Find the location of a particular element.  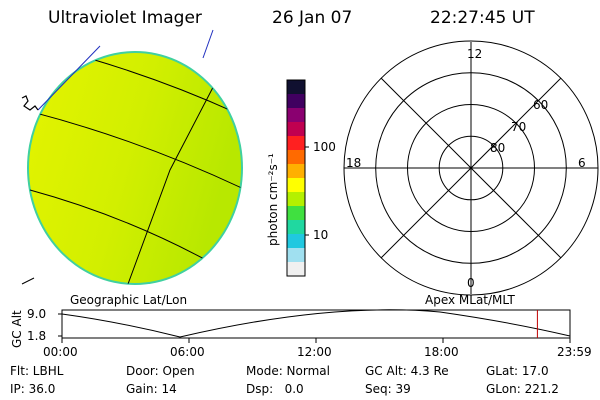

image-time: 22:27:45 UT is located at coordinates (482, 18).